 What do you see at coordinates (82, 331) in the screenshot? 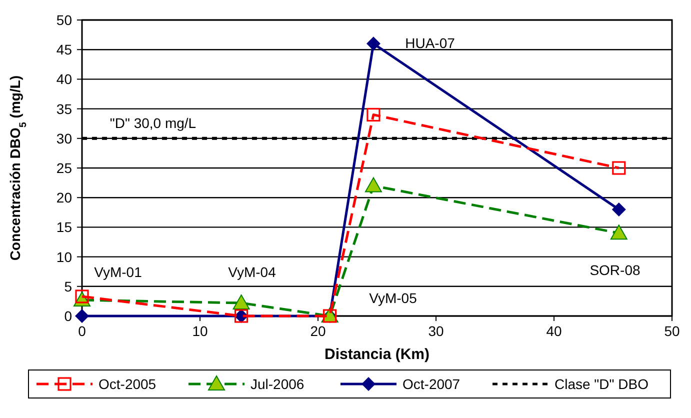
I see `x-tick-label: 0` at bounding box center [82, 331].